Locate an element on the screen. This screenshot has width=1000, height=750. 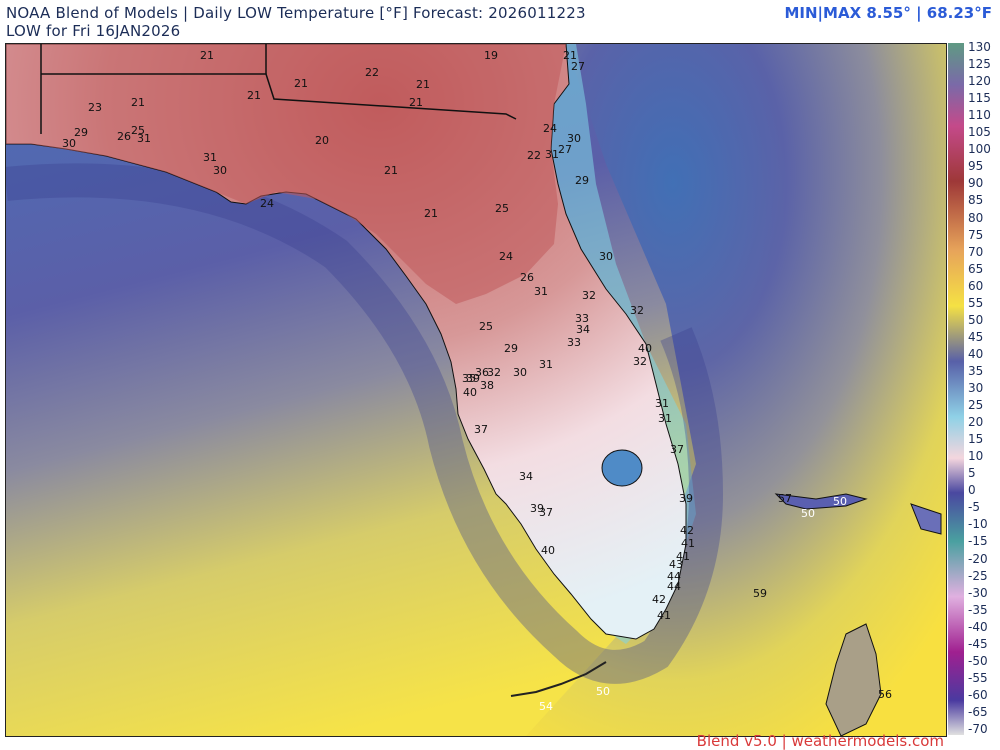
colorbar-tick-label: 85 is located at coordinates (976, 200).